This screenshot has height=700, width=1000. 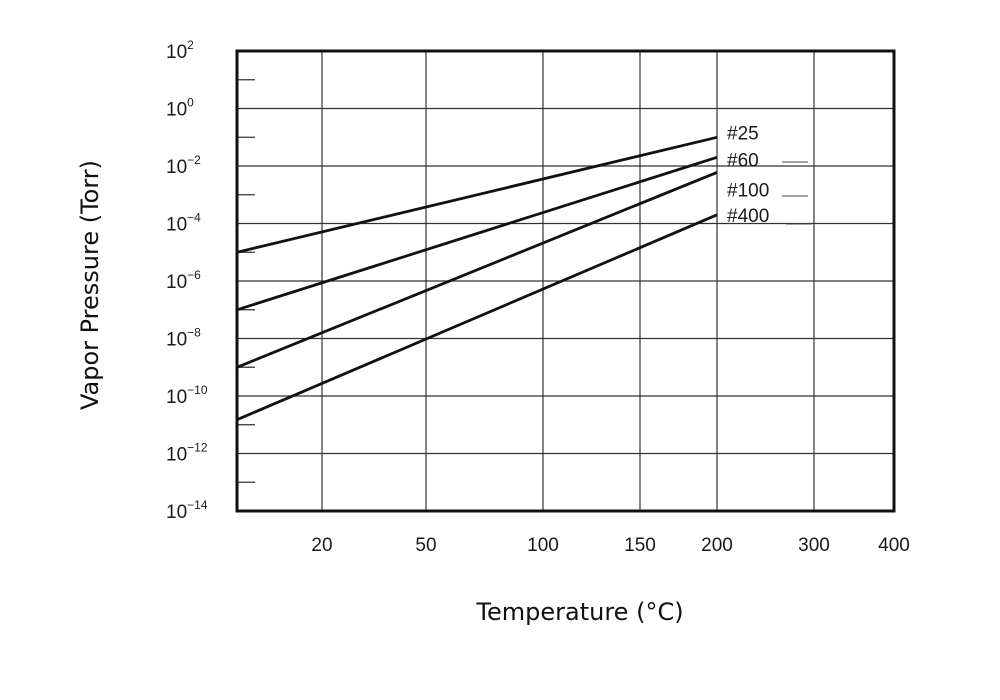 I want to click on x-axis-ticks: 20 50 100 150 200 300 400, so click(x=610, y=545).